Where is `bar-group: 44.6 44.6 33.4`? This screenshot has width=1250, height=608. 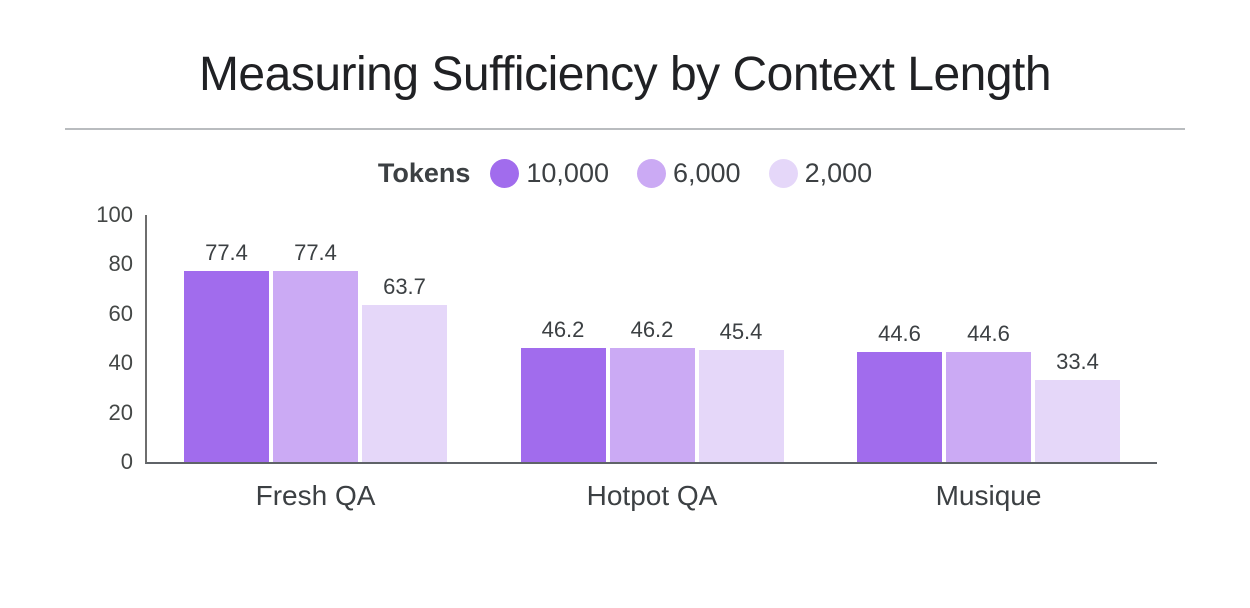
bar-group: 44.6 44.6 33.4 is located at coordinates (988, 391).